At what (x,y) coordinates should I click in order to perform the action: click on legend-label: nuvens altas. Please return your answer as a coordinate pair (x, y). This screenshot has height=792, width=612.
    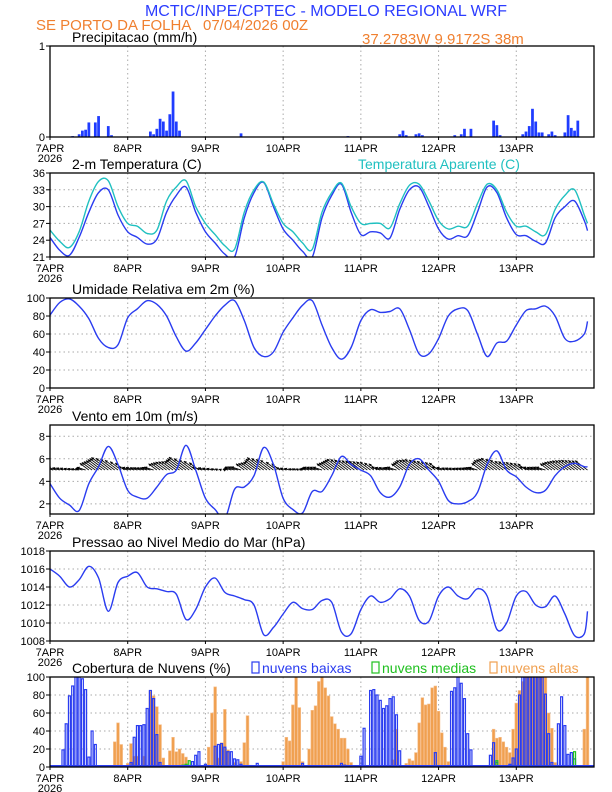
    Looking at the image, I should click on (539, 668).